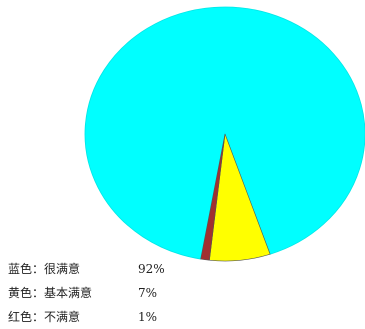 This screenshot has width=365, height=329. I want to click on legend-label-basically-satisfied: 黄色：基本满意, so click(50, 293).